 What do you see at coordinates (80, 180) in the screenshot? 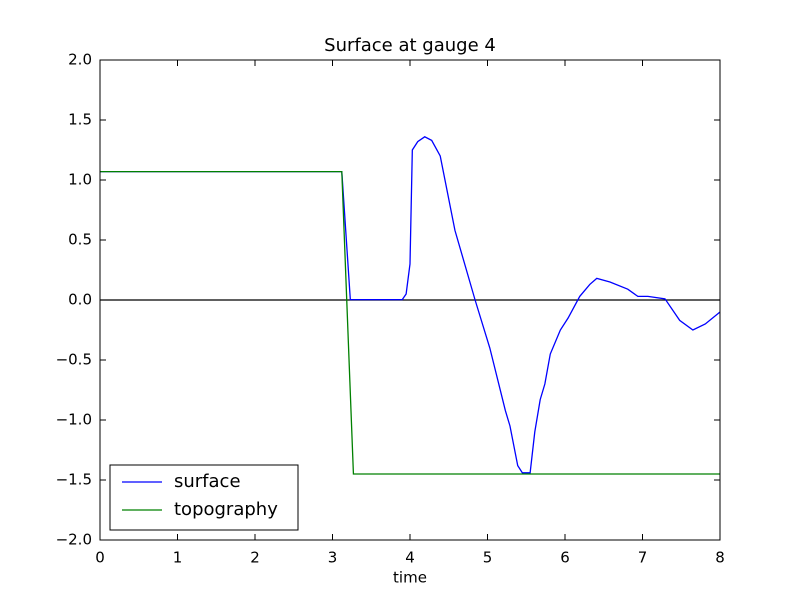
I see `y-tick-label: 1.0` at bounding box center [80, 180].